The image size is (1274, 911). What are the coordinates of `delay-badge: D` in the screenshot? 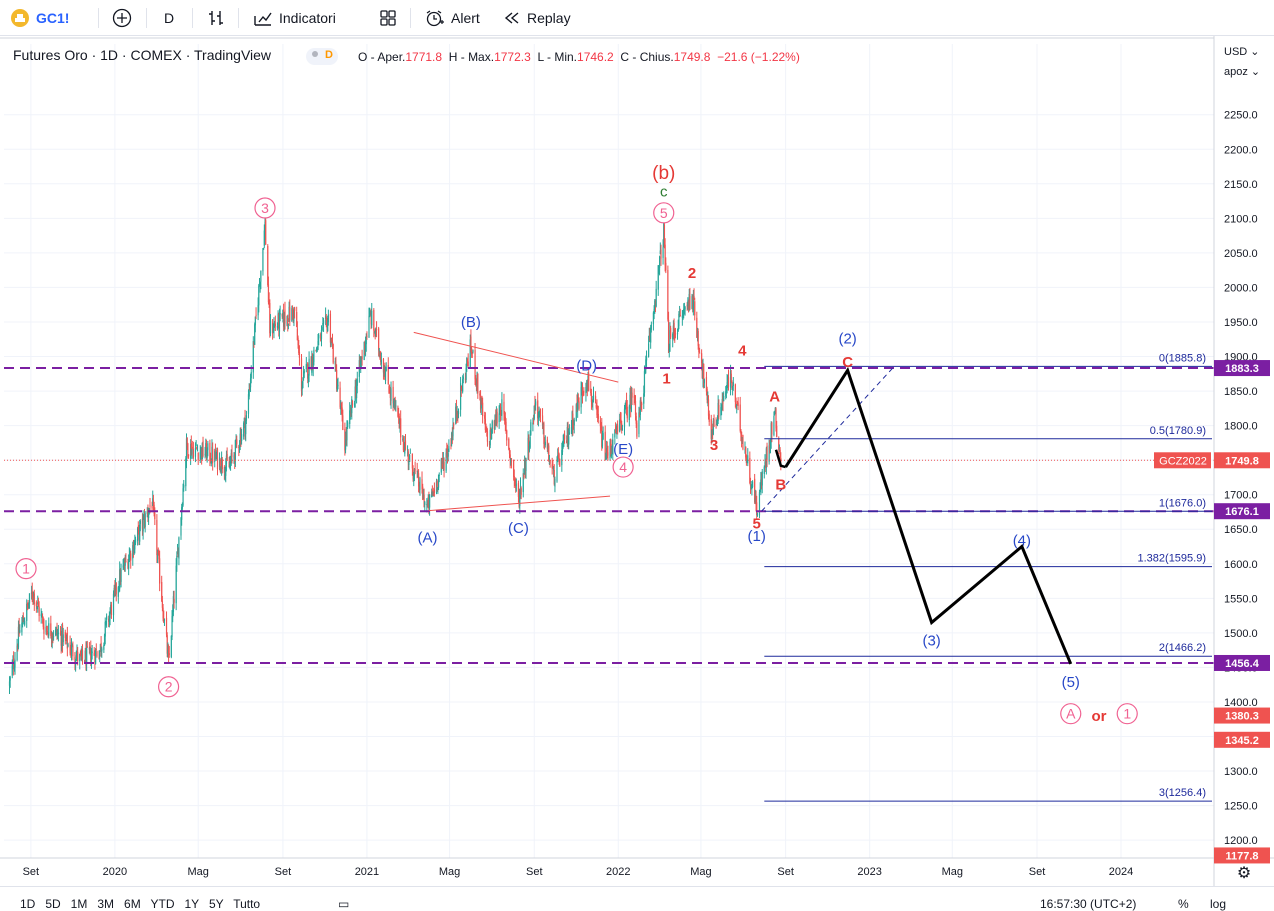 It's located at (322, 56).